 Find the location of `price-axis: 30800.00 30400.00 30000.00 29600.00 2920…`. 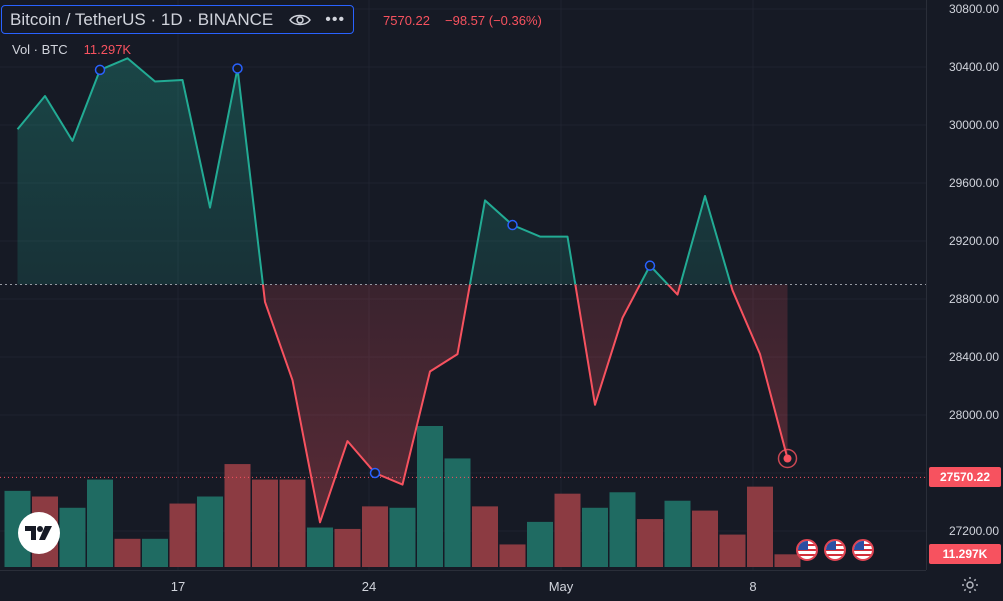

price-axis: 30800.00 30400.00 30000.00 29600.00 2920… is located at coordinates (964, 285).